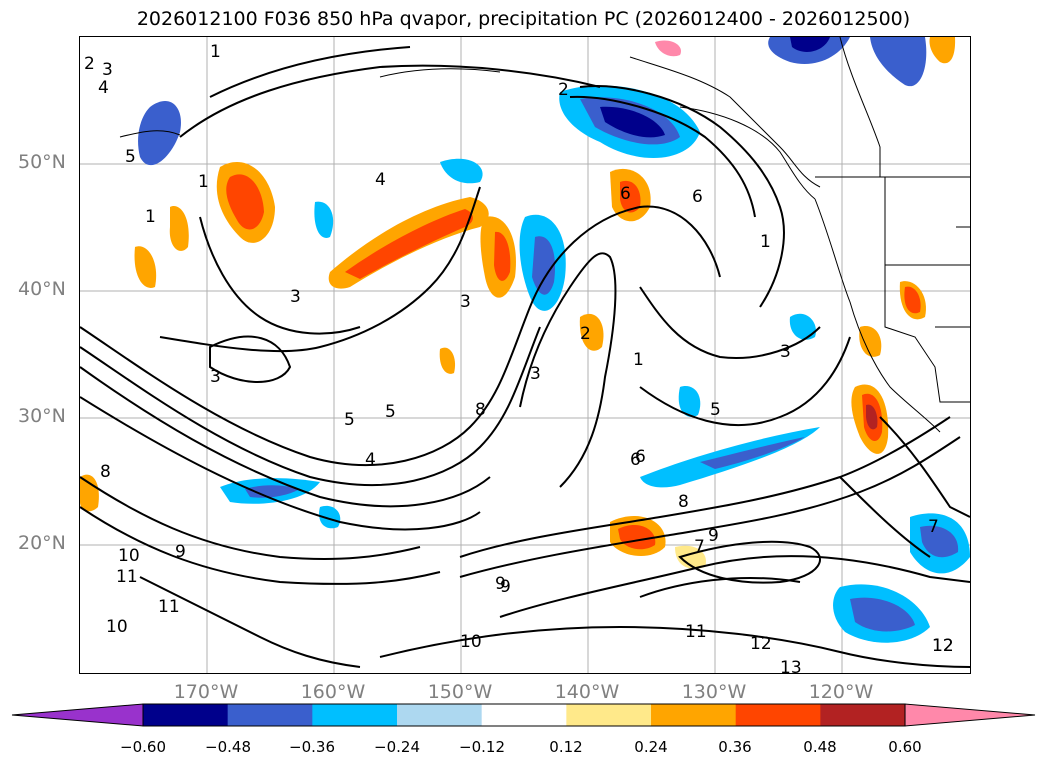 This screenshot has width=1047, height=765. I want to click on colorbar-tick: −0.60, so click(143, 747).